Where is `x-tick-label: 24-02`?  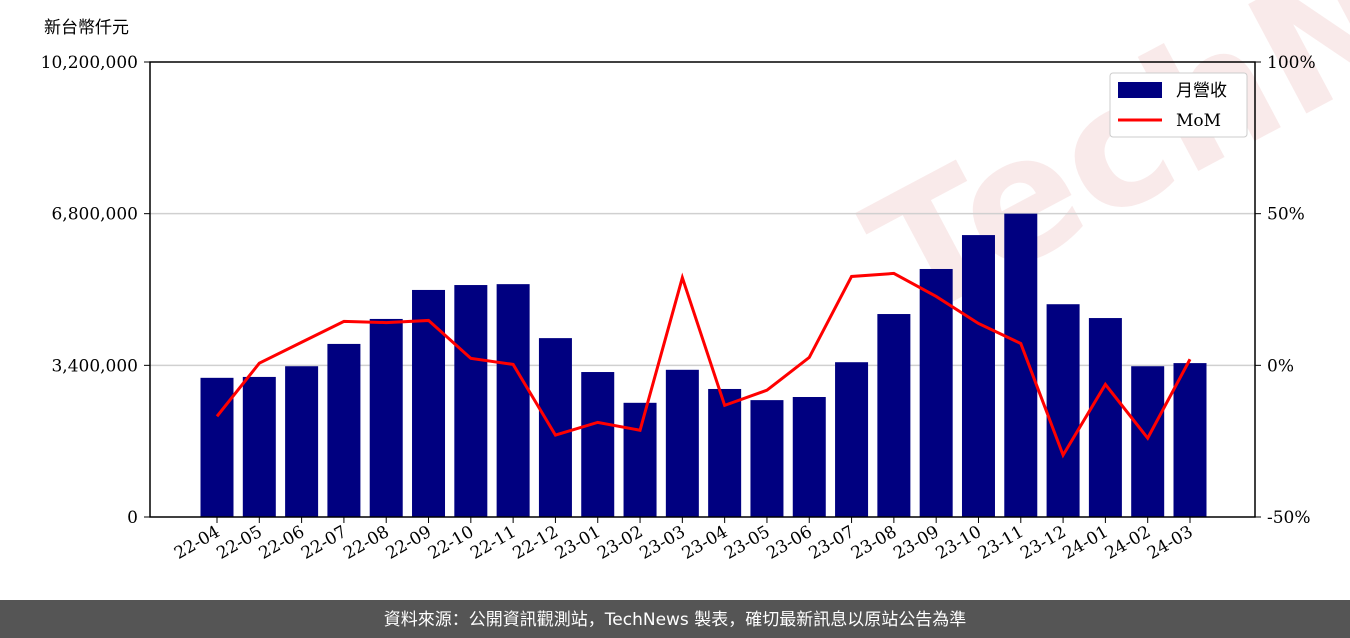 x-tick-label: 24-02 is located at coordinates (1128, 543).